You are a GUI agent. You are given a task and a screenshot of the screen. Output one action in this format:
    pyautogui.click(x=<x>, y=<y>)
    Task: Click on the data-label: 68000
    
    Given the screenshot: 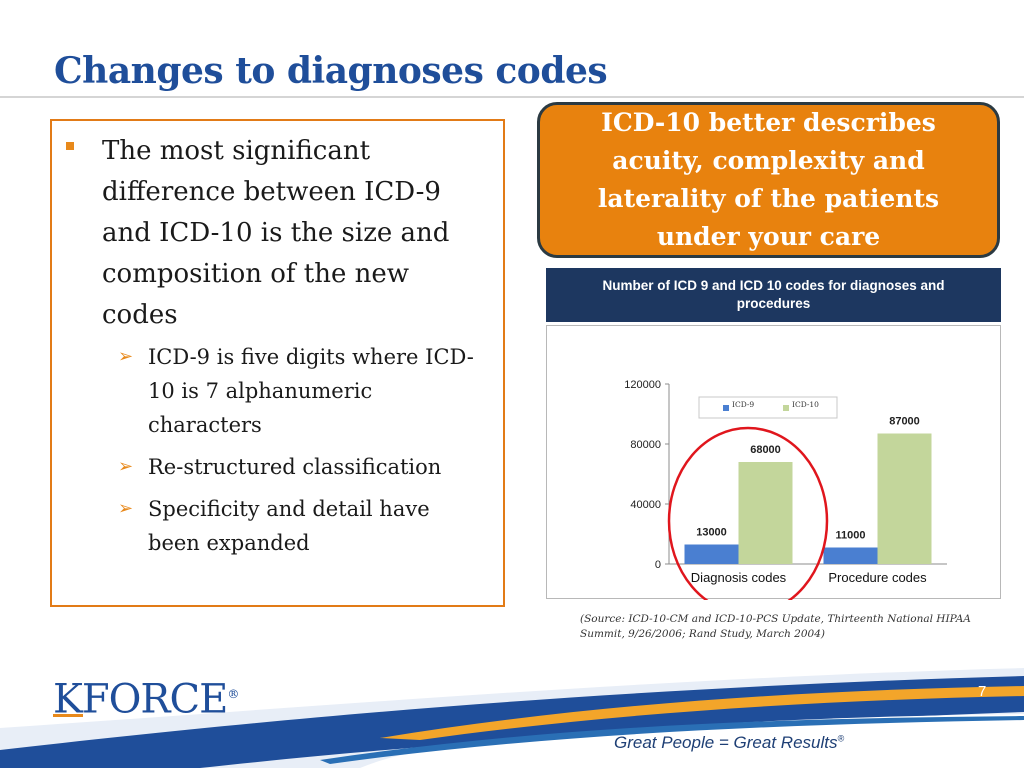 What is the action you would take?
    pyautogui.click(x=765, y=450)
    